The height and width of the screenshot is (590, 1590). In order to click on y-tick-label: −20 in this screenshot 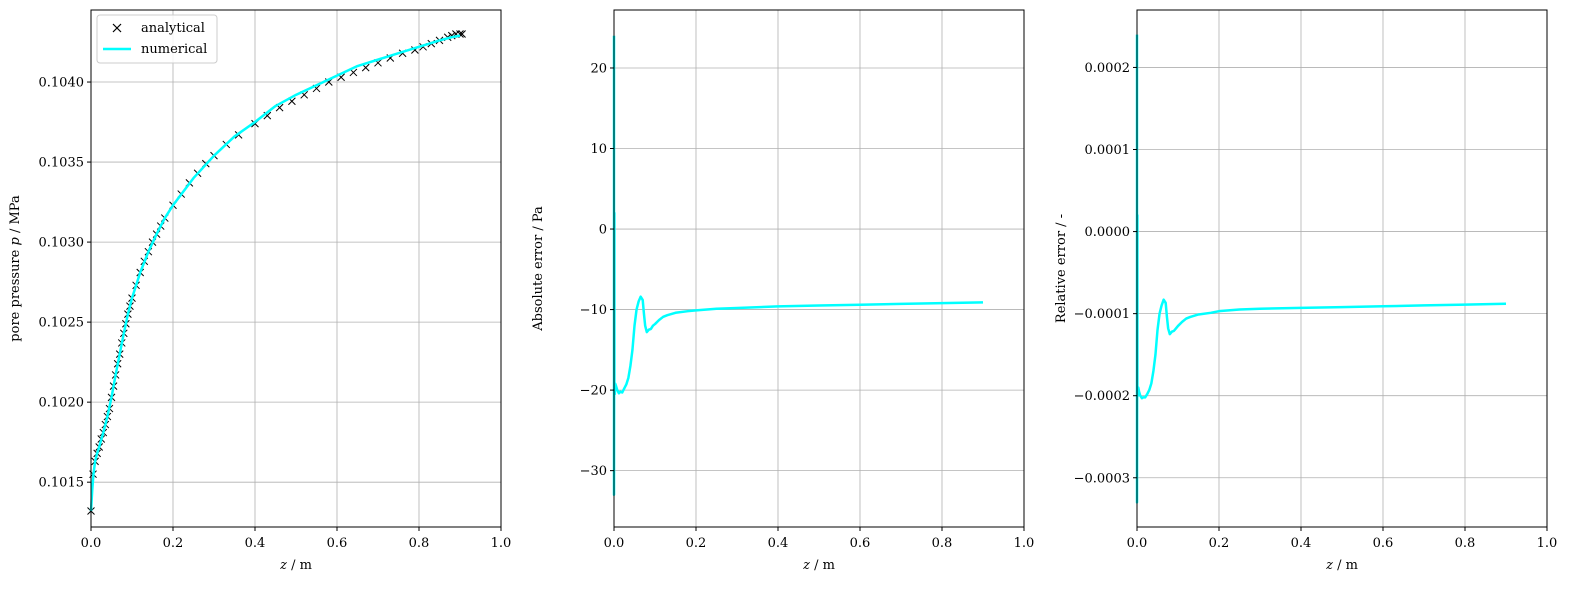, I will do `click(593, 391)`.